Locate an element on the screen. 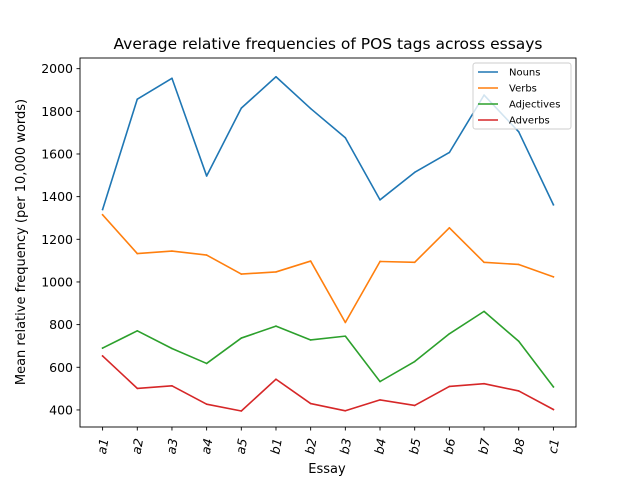 The width and height of the screenshot is (640, 480). data-point-nouns-b1 is located at coordinates (276, 76).